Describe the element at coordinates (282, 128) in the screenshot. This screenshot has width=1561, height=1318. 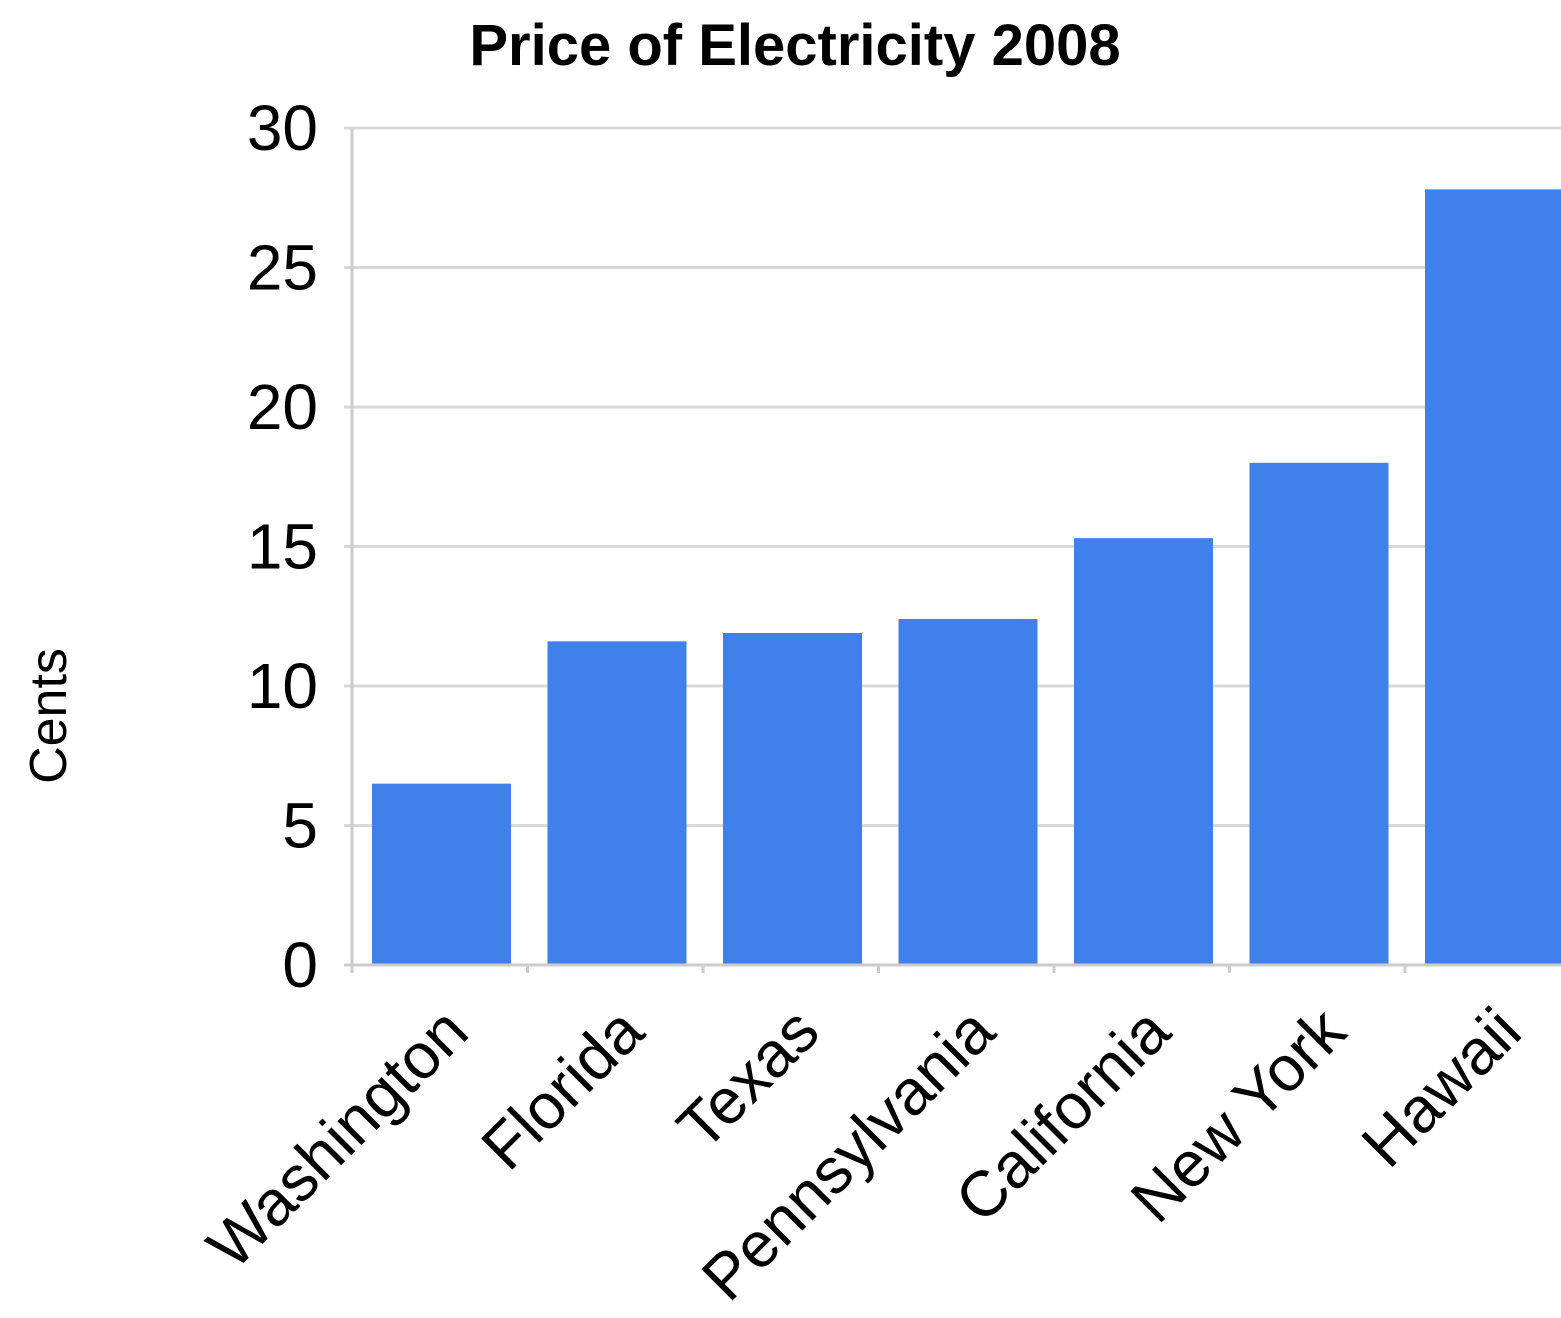
I see `y-tick-label: 30` at that location.